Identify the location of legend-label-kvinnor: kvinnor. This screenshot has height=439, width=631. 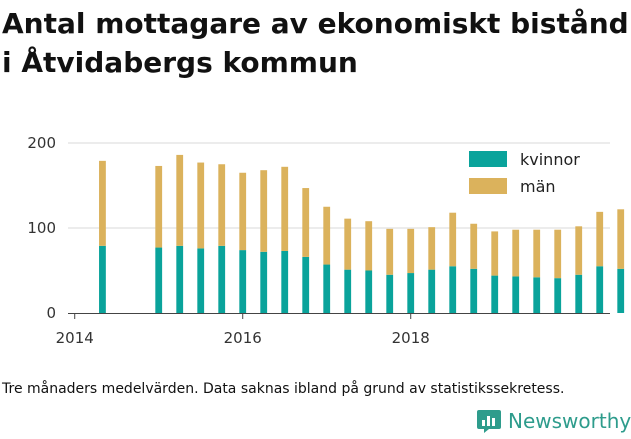
(550, 159).